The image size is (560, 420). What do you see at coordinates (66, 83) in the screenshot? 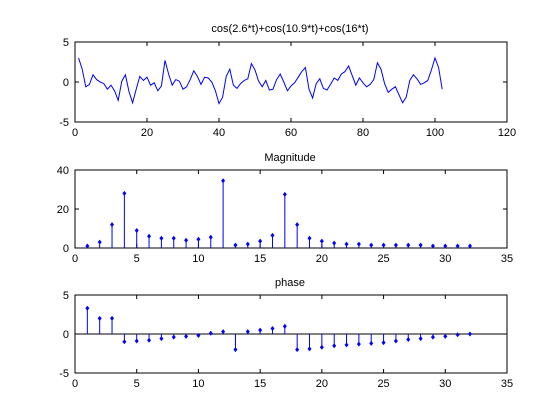
I see `top-ytick-label: 0` at bounding box center [66, 83].